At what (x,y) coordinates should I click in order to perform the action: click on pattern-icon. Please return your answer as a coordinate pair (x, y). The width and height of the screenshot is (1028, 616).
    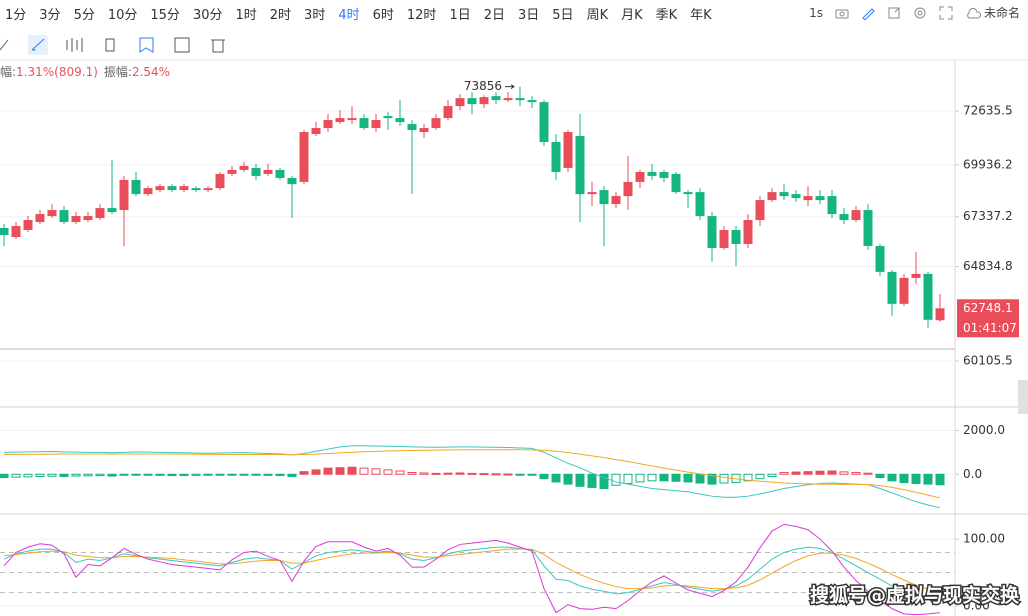
    Looking at the image, I should click on (74, 45).